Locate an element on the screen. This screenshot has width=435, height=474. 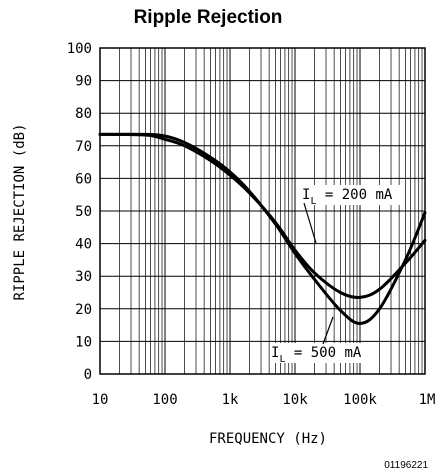
series-label-500ma-bg is located at coordinates (320, 353).